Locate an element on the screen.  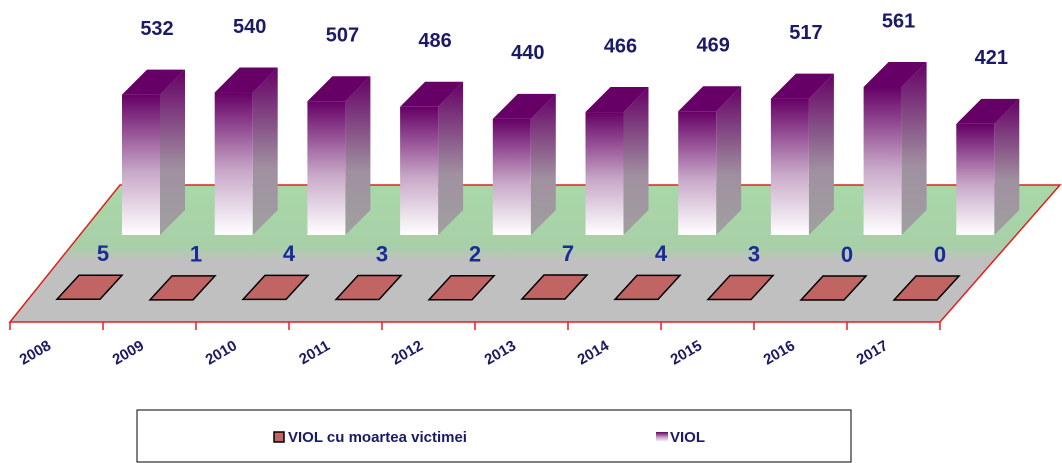
x-tick-label: 2015 is located at coordinates (686, 352).